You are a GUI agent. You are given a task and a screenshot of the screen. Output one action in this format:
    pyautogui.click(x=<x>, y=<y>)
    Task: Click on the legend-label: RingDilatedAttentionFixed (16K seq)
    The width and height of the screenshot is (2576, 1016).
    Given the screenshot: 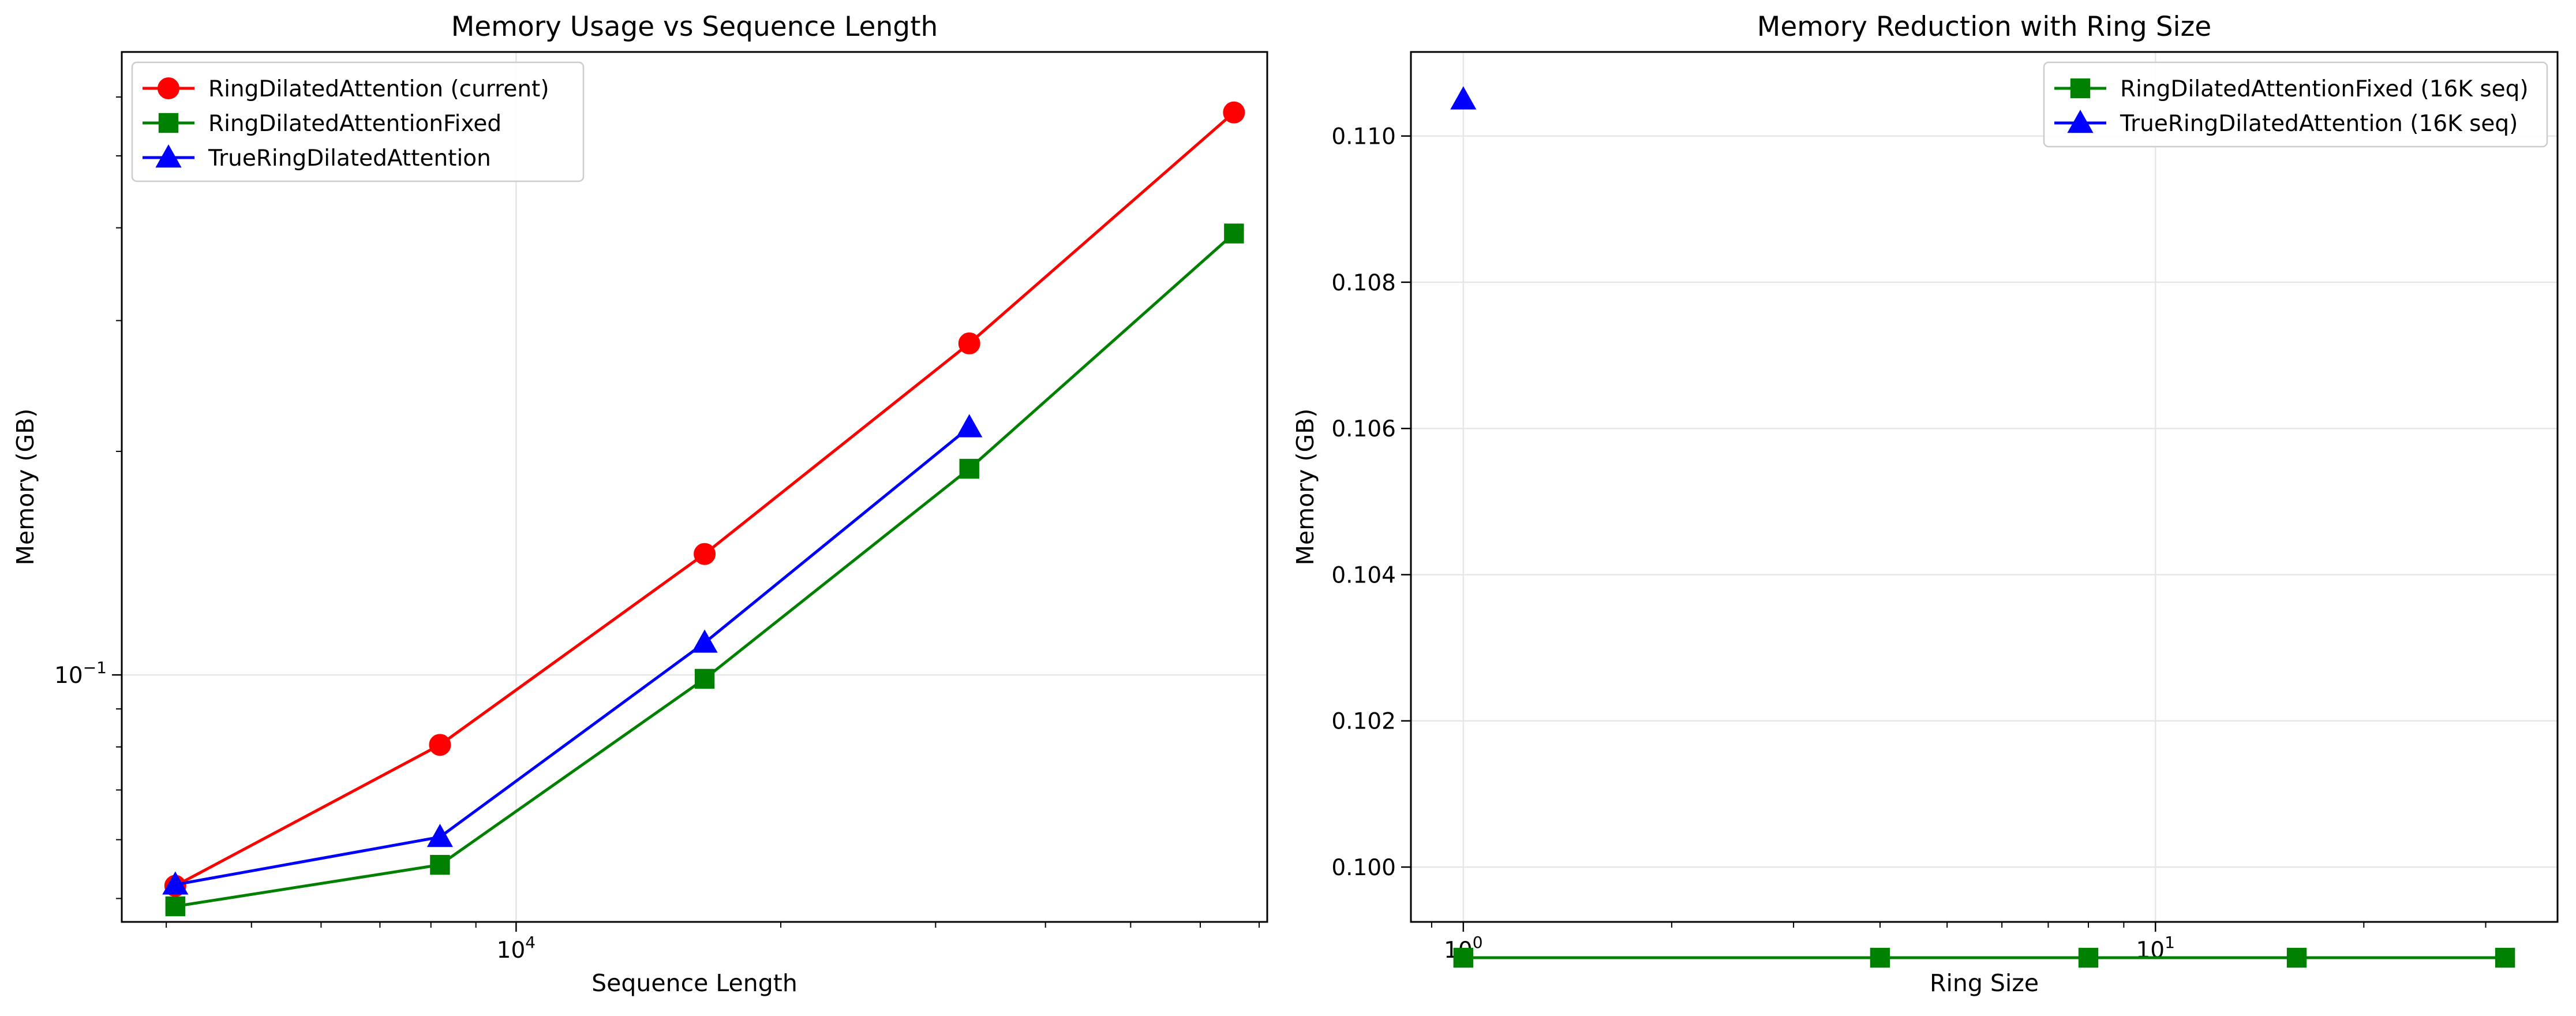 What is the action you would take?
    pyautogui.click(x=2324, y=89)
    